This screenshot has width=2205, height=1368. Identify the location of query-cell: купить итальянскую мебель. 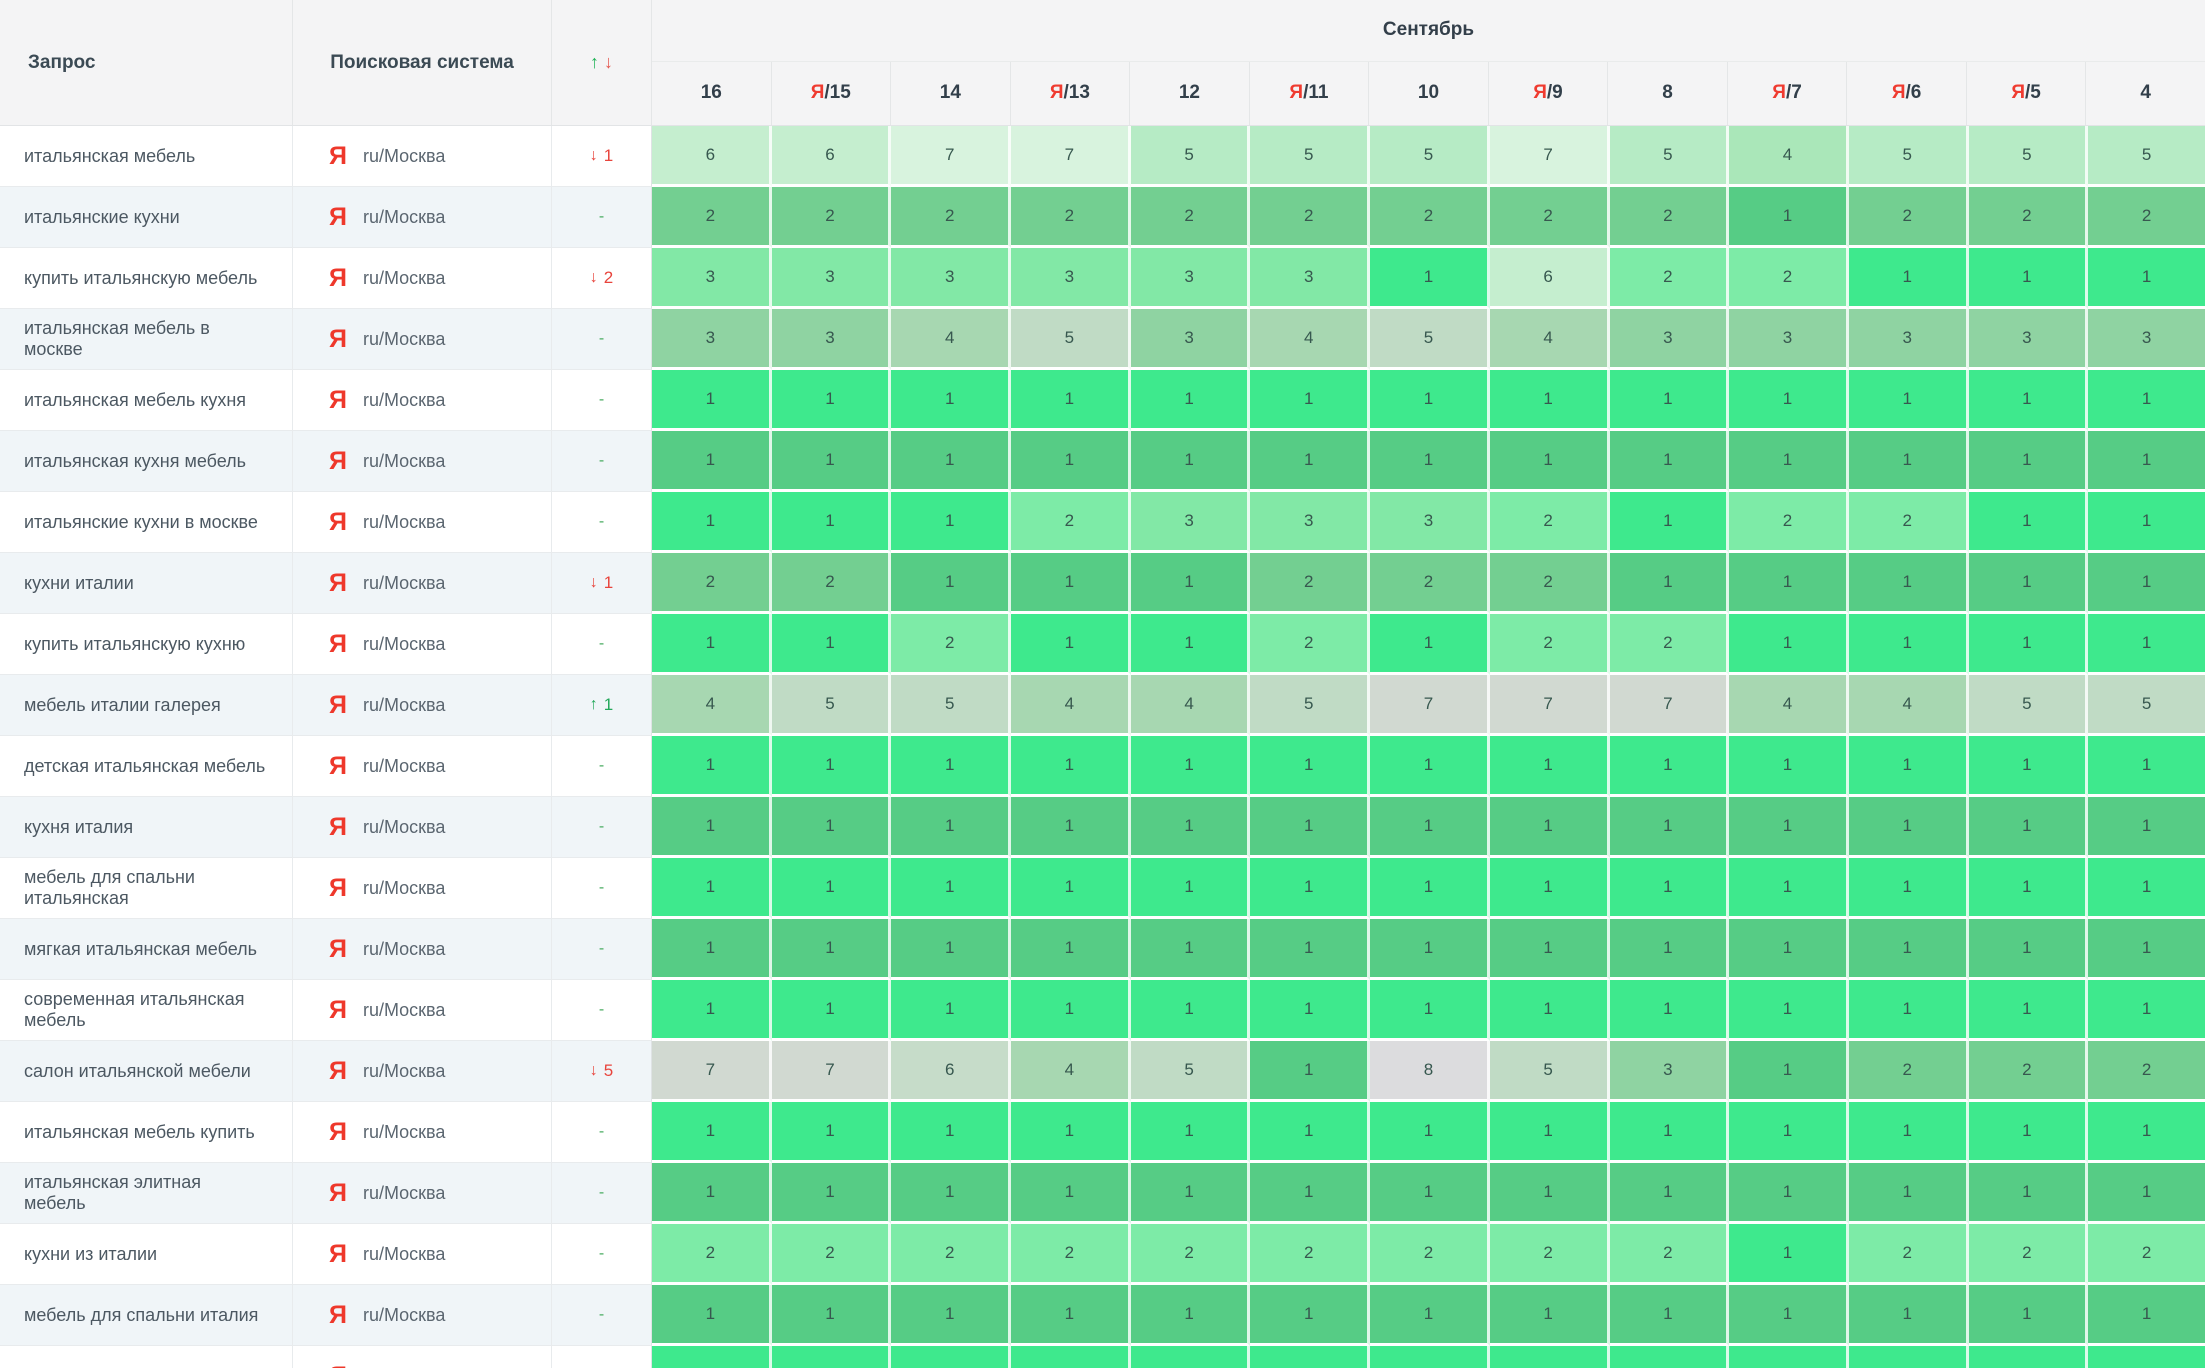
(146, 278).